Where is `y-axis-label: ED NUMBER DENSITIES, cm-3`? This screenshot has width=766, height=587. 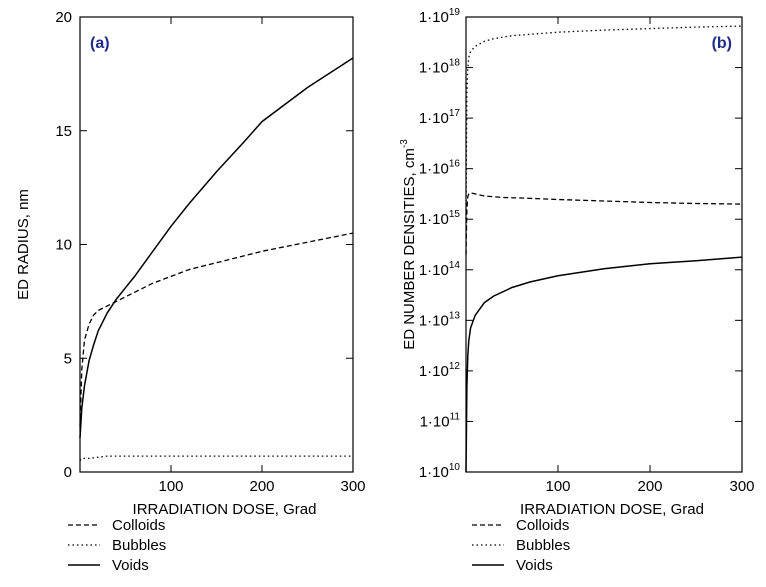
y-axis-label: ED NUMBER DENSITIES, cm-3 is located at coordinates (408, 244).